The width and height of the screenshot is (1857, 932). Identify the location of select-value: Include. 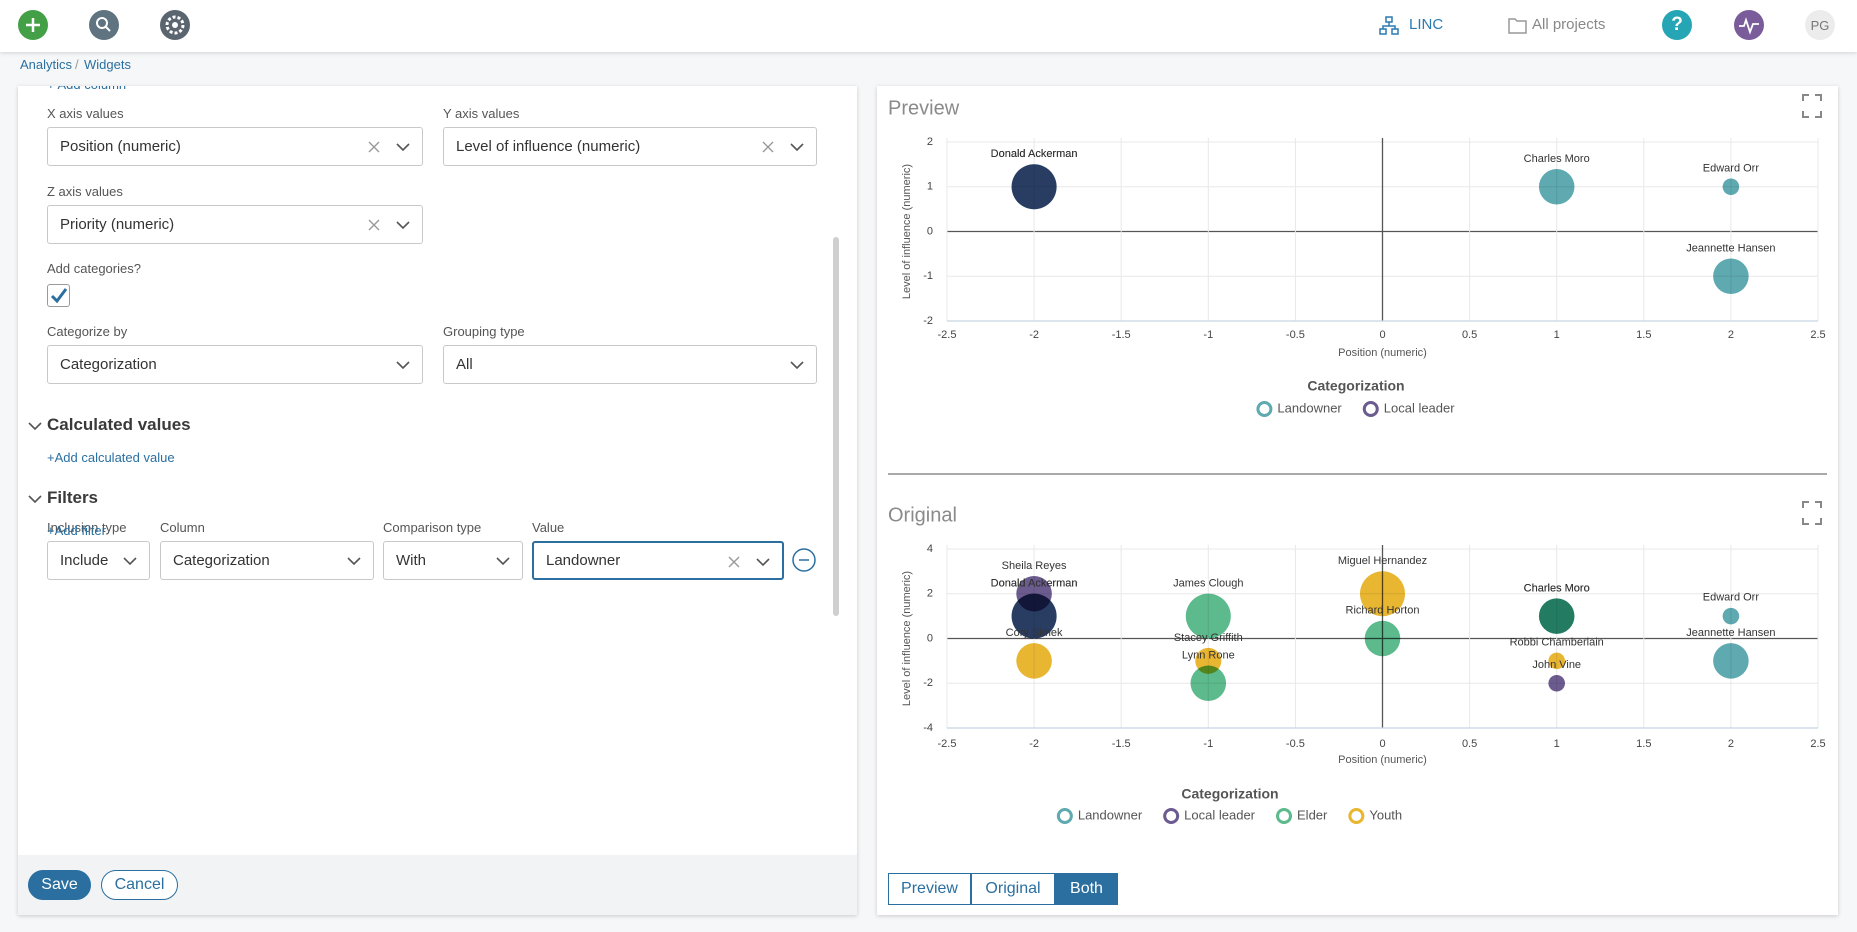
(84, 560).